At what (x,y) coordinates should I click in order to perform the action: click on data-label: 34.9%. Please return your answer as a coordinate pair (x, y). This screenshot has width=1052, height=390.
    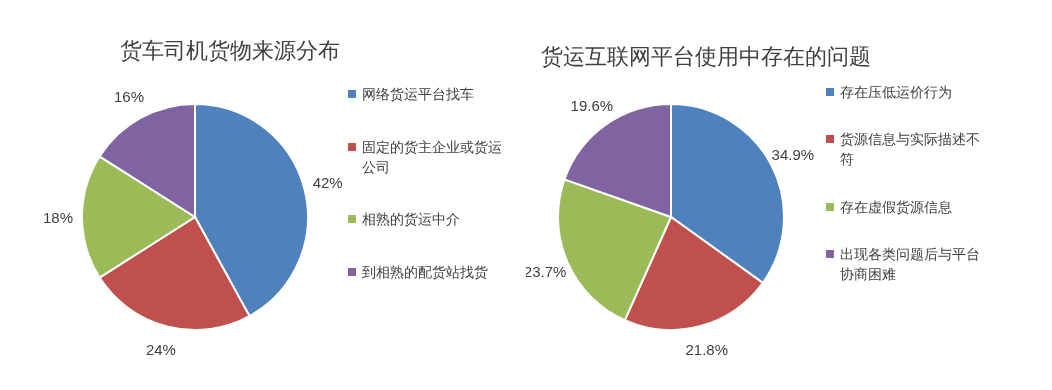
    Looking at the image, I should click on (793, 154).